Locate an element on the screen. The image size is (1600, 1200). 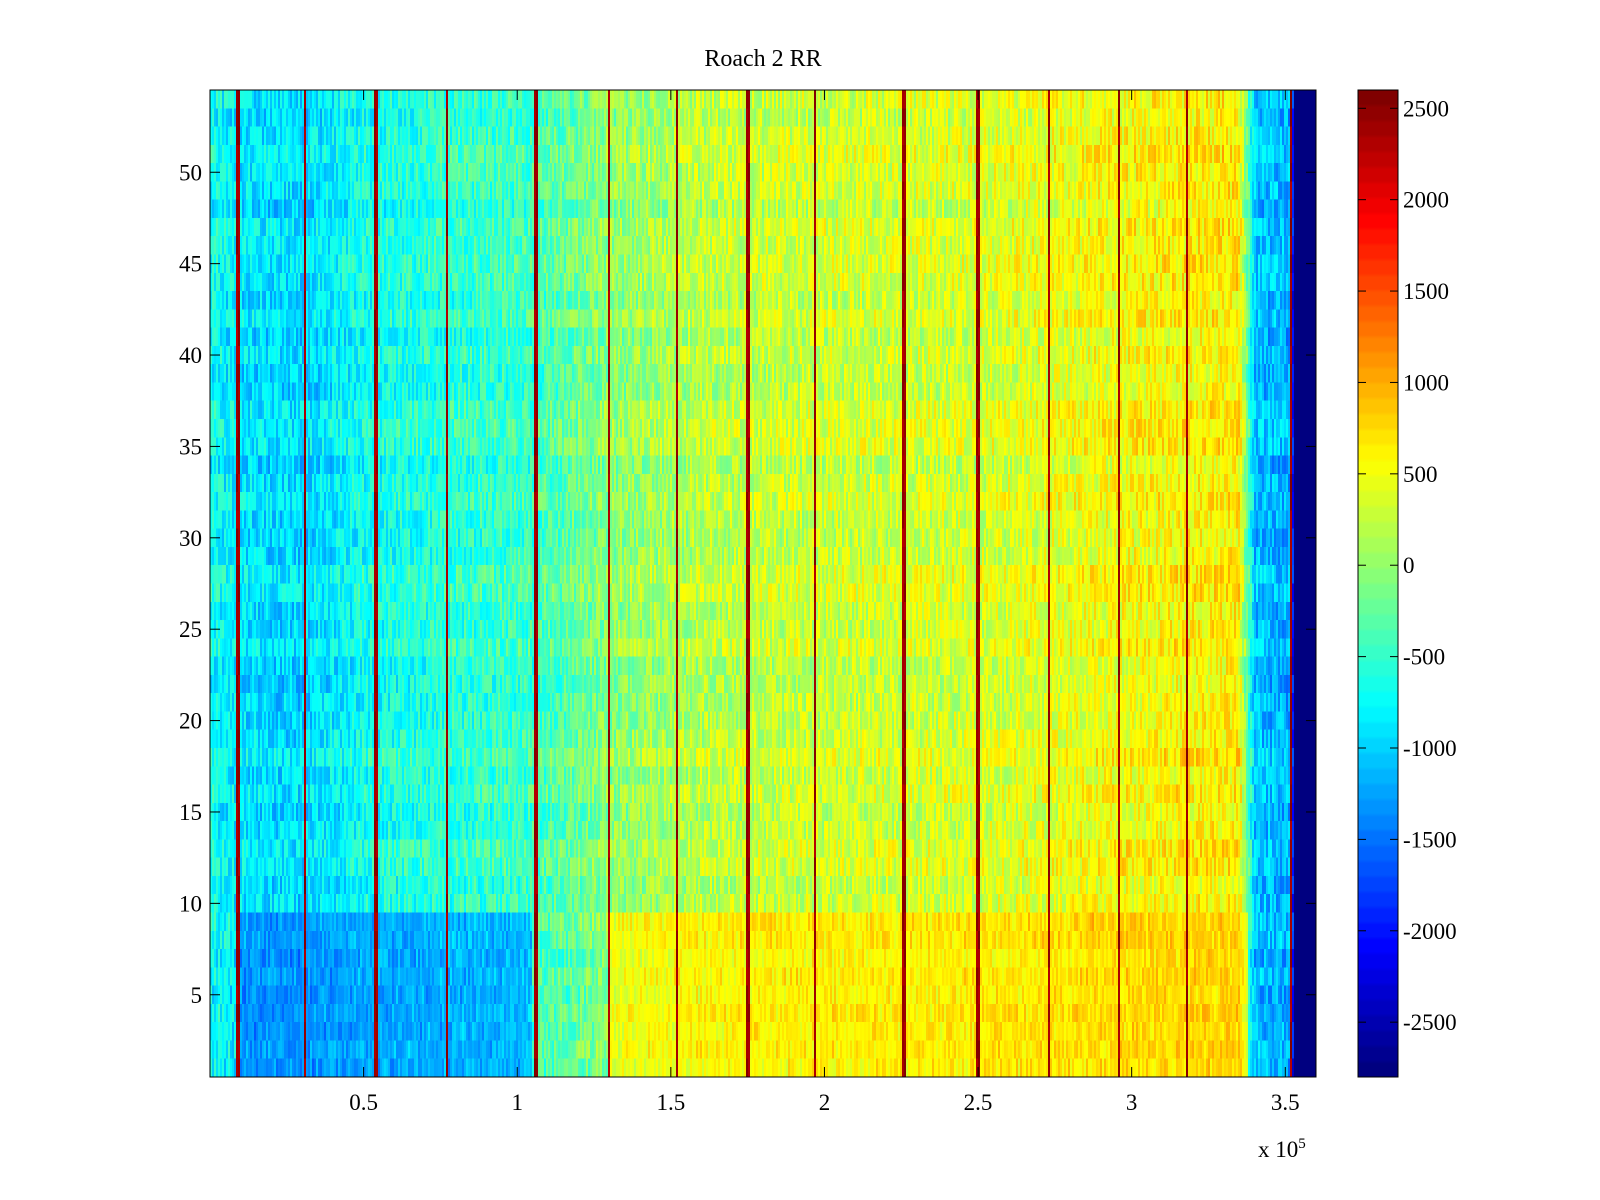
y-tick-label: 30 is located at coordinates (190, 538).